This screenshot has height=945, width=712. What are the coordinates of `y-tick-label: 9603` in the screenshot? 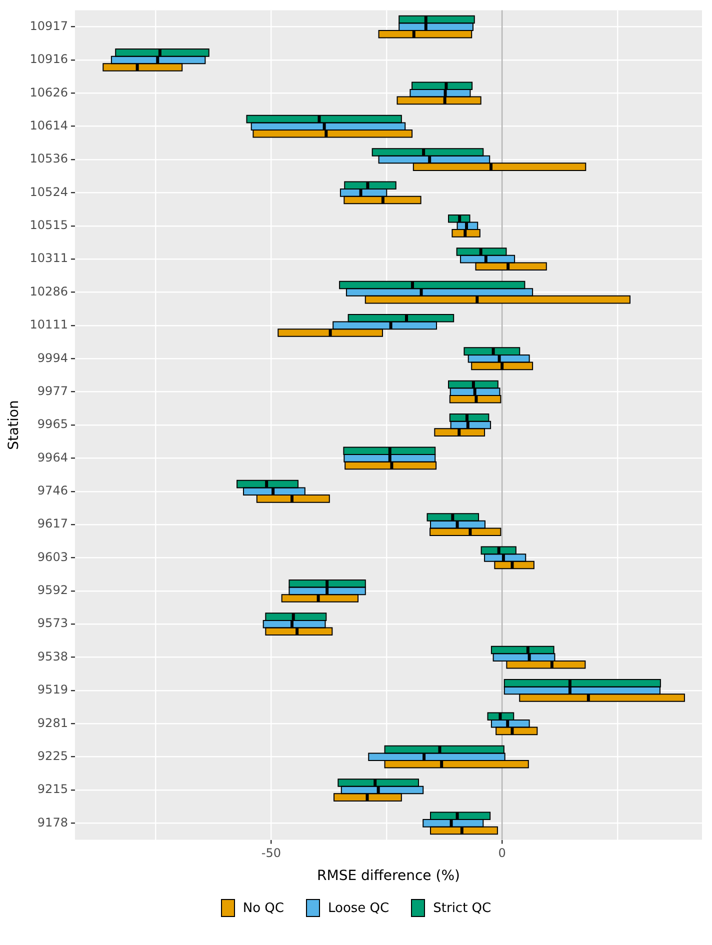 It's located at (52, 557).